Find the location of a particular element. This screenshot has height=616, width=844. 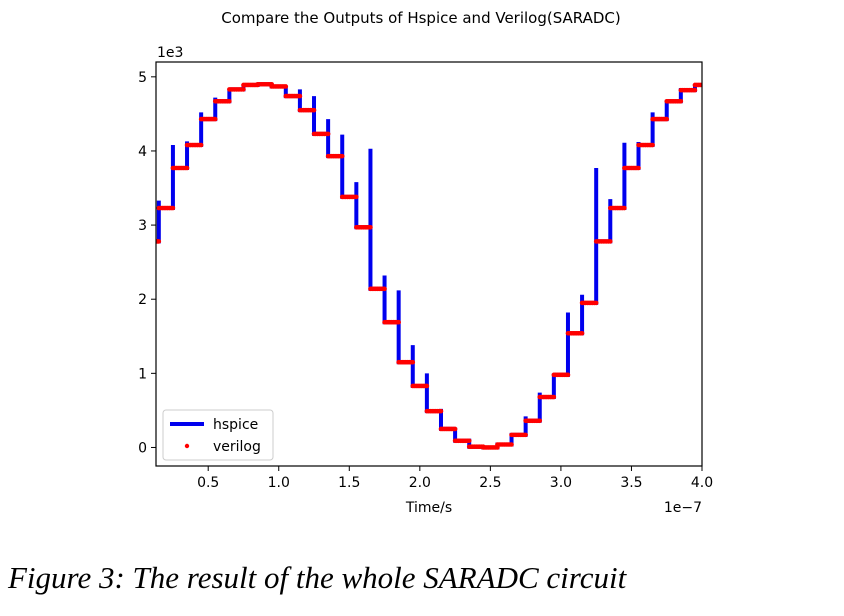

legend-verilog-label: verilog is located at coordinates (237, 447).